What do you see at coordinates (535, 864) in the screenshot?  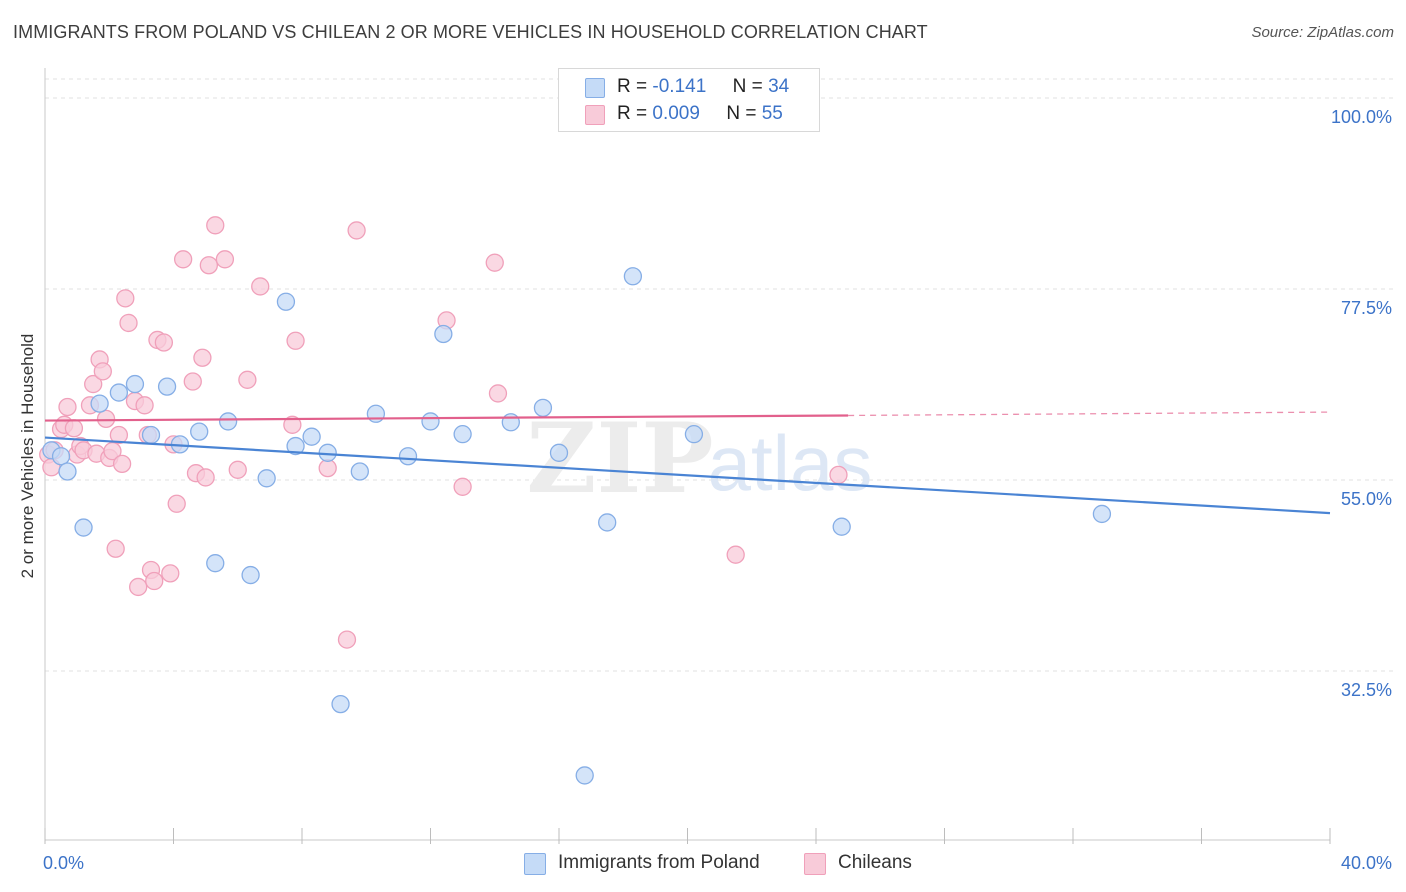 I see `poland-legend-swatch` at bounding box center [535, 864].